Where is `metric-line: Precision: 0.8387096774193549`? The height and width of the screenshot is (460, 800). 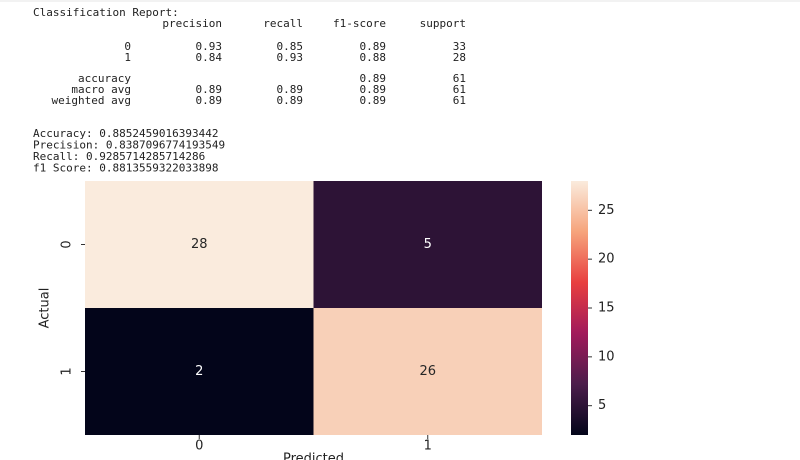 metric-line: Precision: 0.8387096774193549 is located at coordinates (129, 145).